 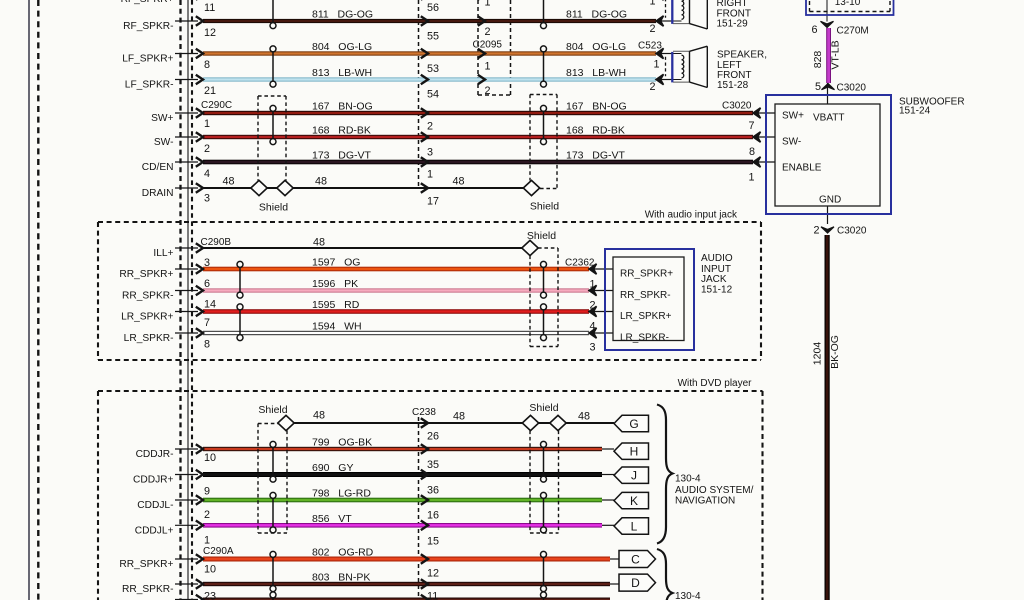 I want to click on svg-text: SPEAKER,, so click(x=742, y=55).